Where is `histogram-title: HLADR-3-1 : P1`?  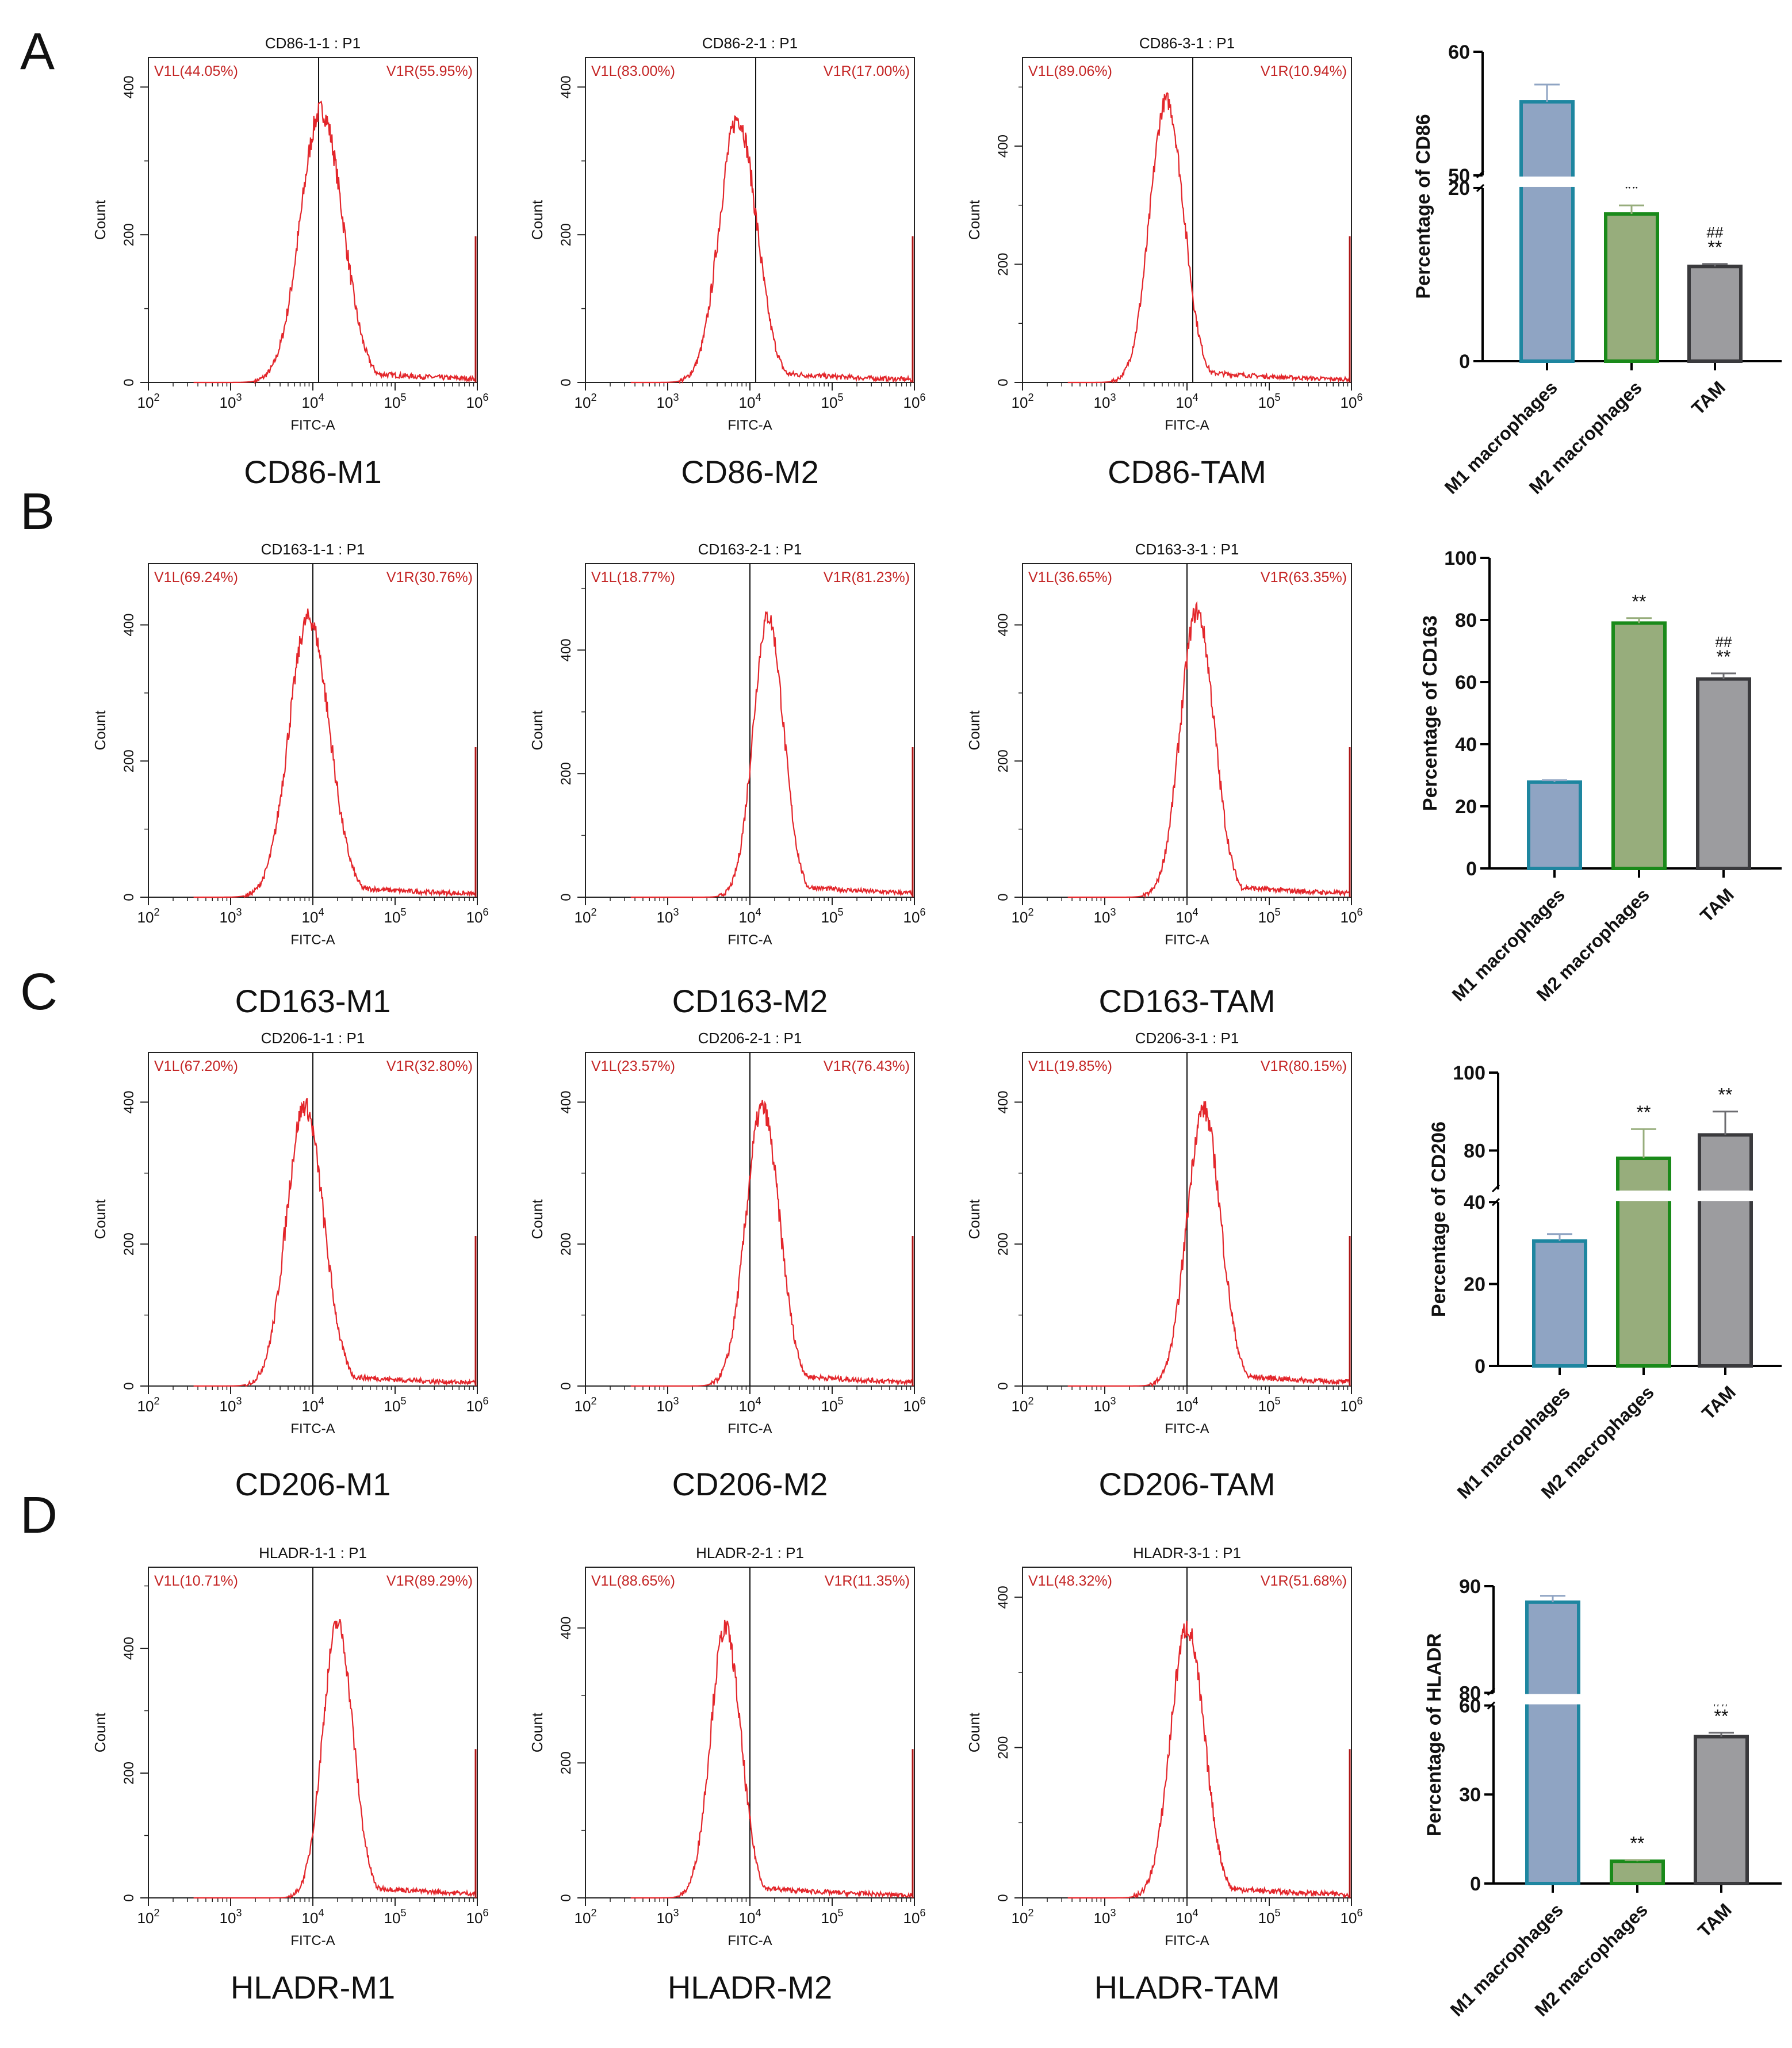 histogram-title: HLADR-3-1 : P1 is located at coordinates (1187, 1552).